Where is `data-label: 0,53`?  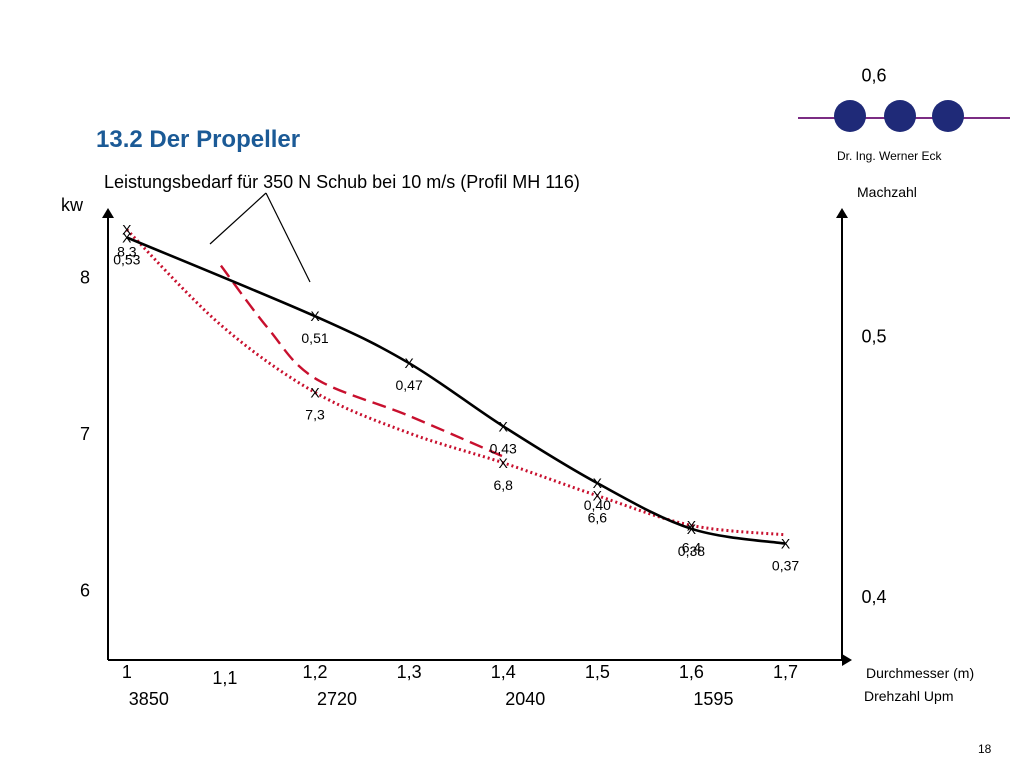 data-label: 0,53 is located at coordinates (126, 259).